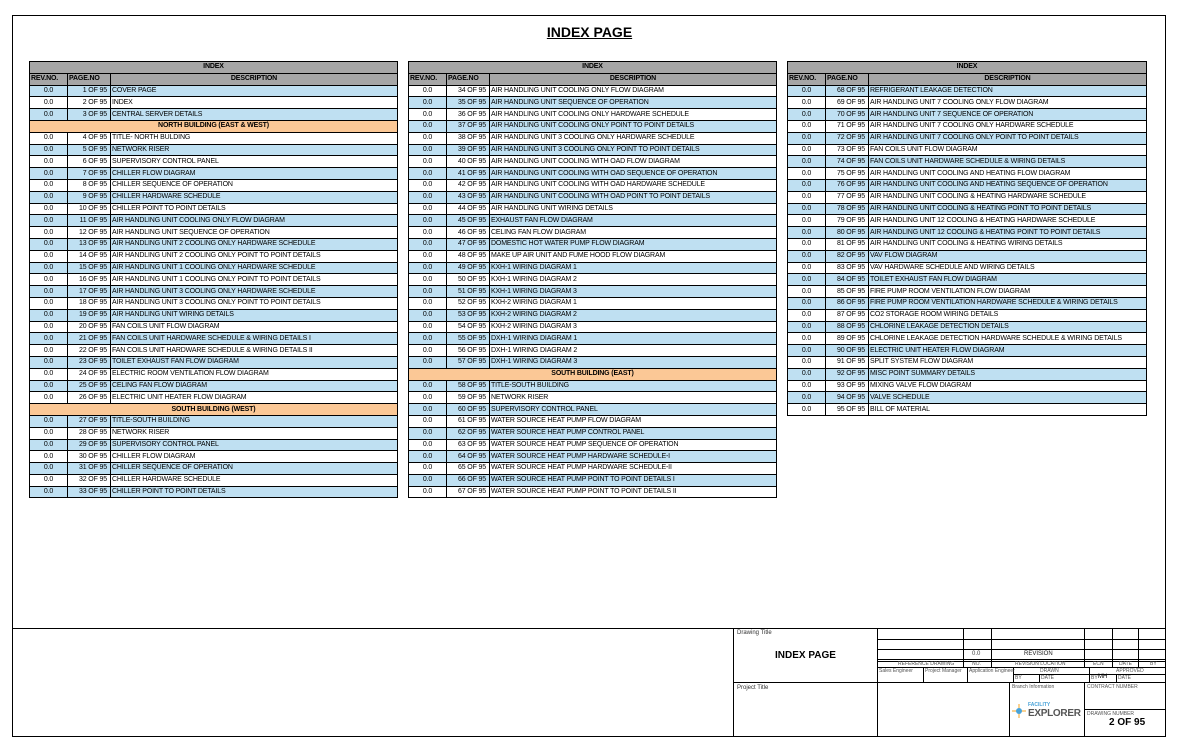 This screenshot has height=750, width=1179. I want to click on page-no-cell: 59 OF 95, so click(468, 398).